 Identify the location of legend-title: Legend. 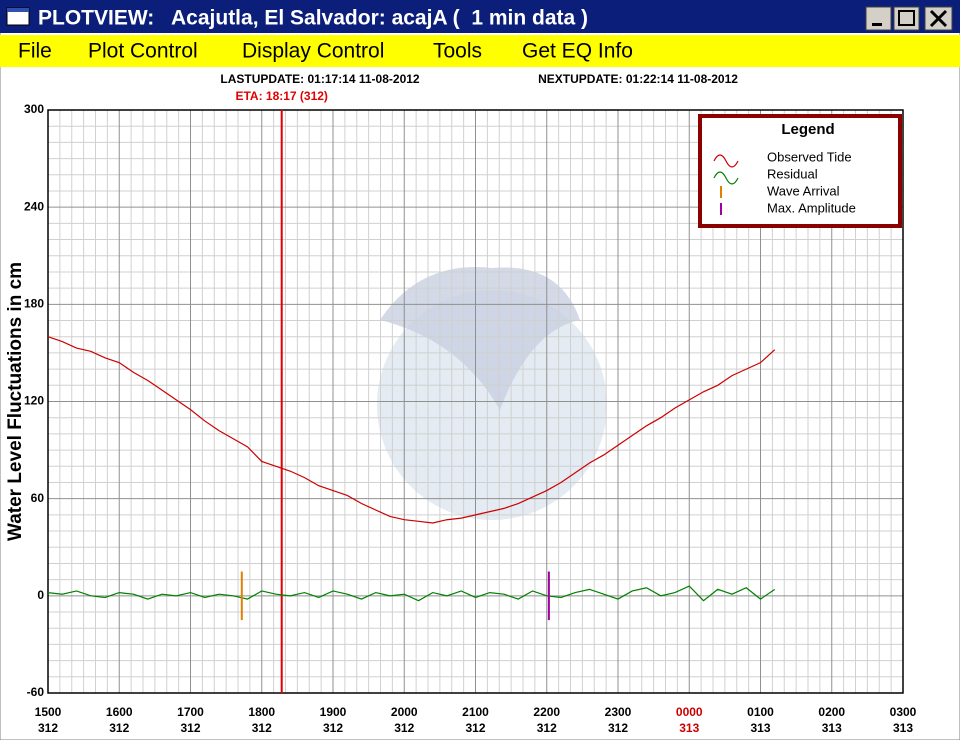
(807, 129).